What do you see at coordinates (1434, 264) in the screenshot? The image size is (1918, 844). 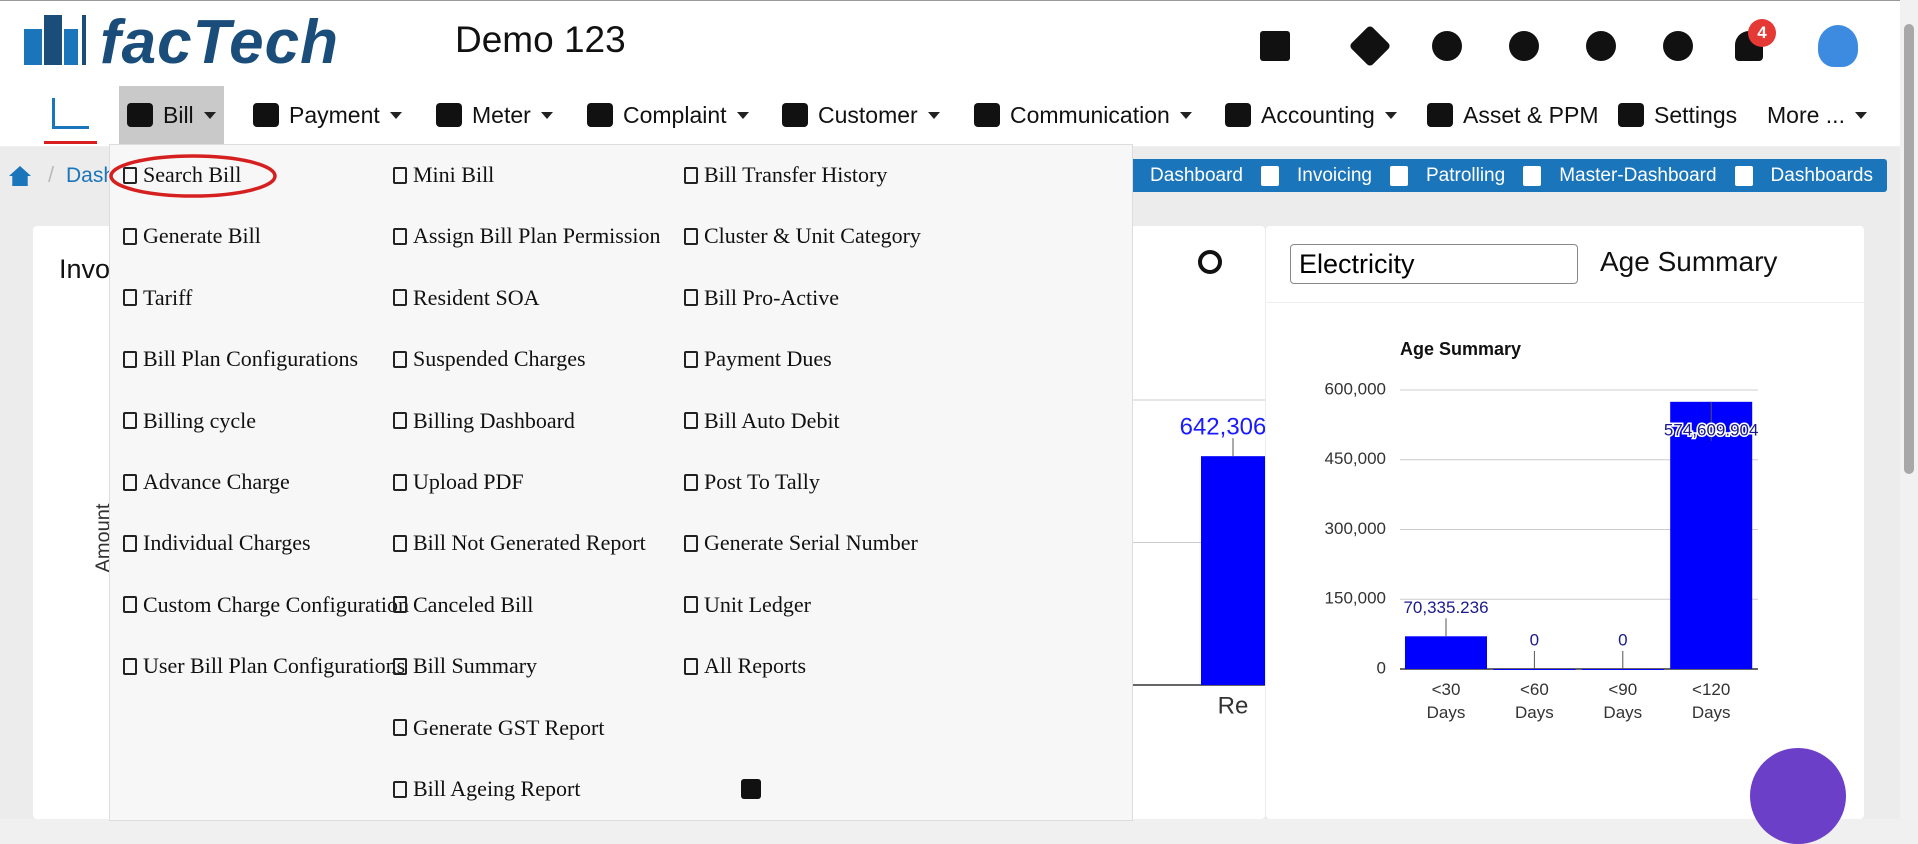 I see `utility-select: Electricity` at bounding box center [1434, 264].